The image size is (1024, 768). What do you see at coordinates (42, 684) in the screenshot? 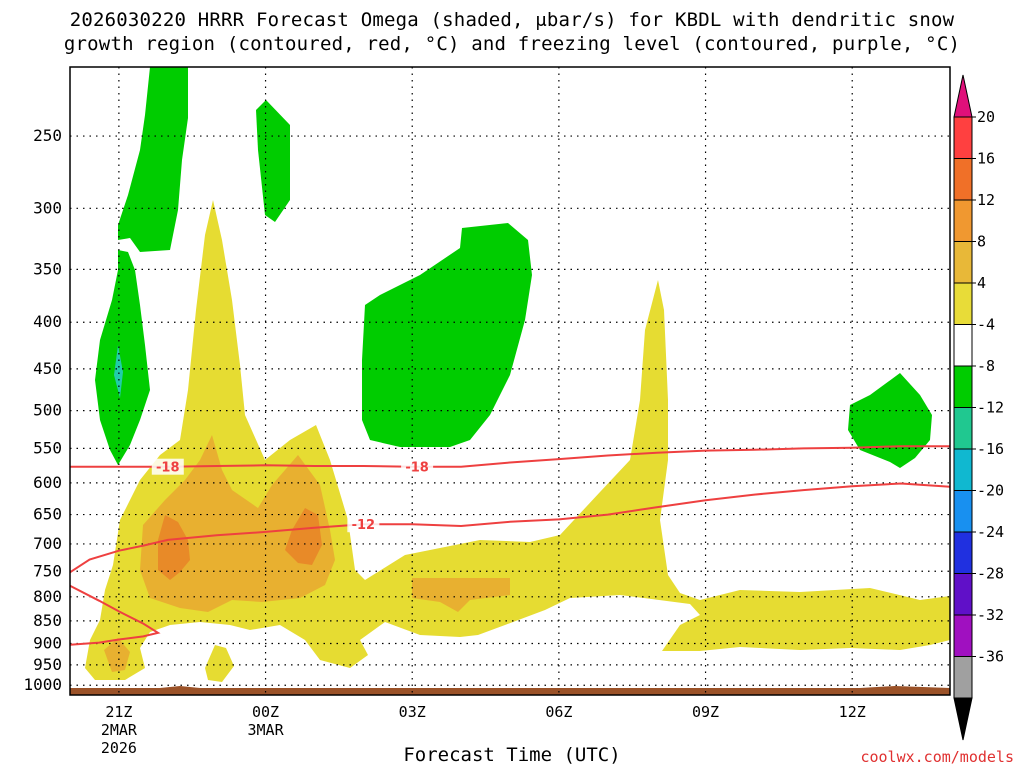
I see `y-tick-label: 1000` at bounding box center [42, 684].